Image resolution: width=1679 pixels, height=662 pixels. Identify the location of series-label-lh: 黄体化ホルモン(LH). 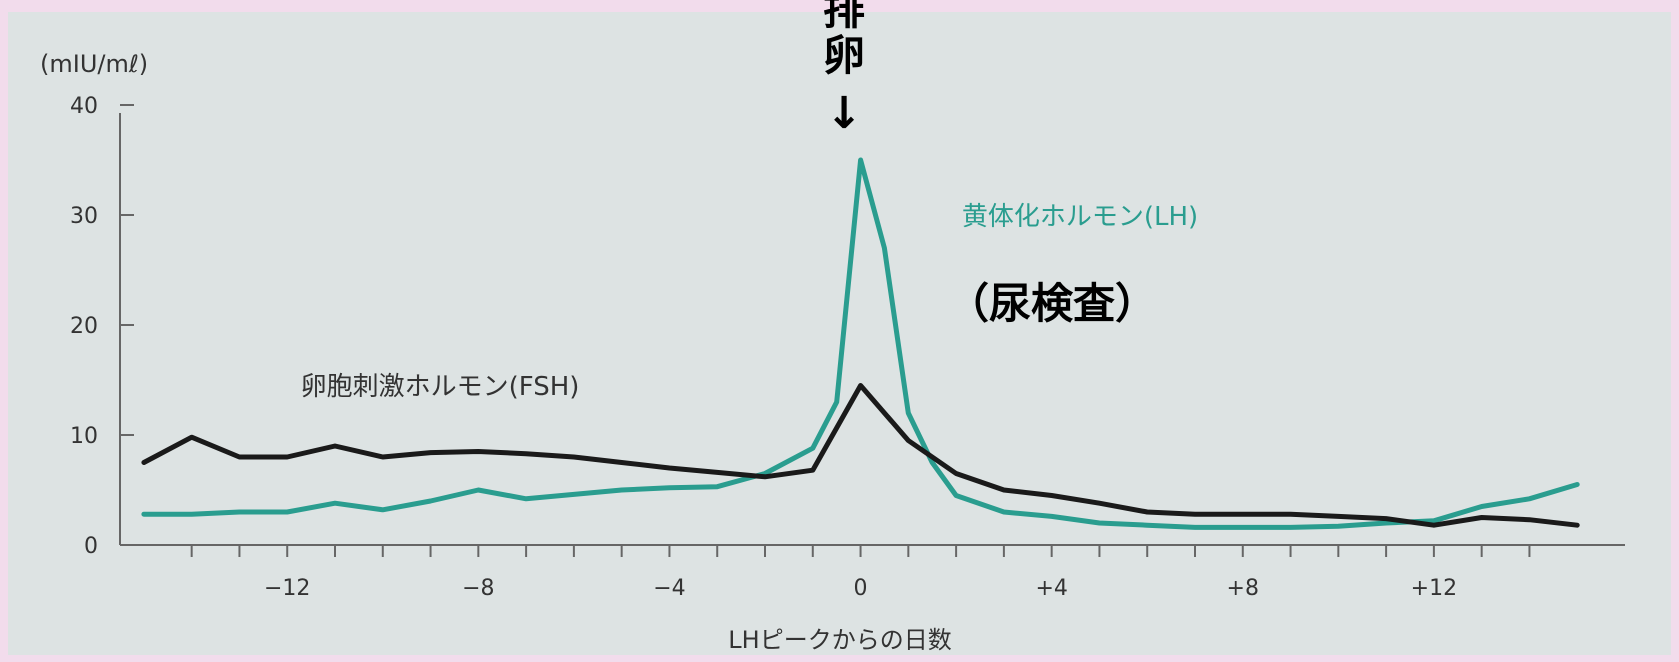
(1080, 217).